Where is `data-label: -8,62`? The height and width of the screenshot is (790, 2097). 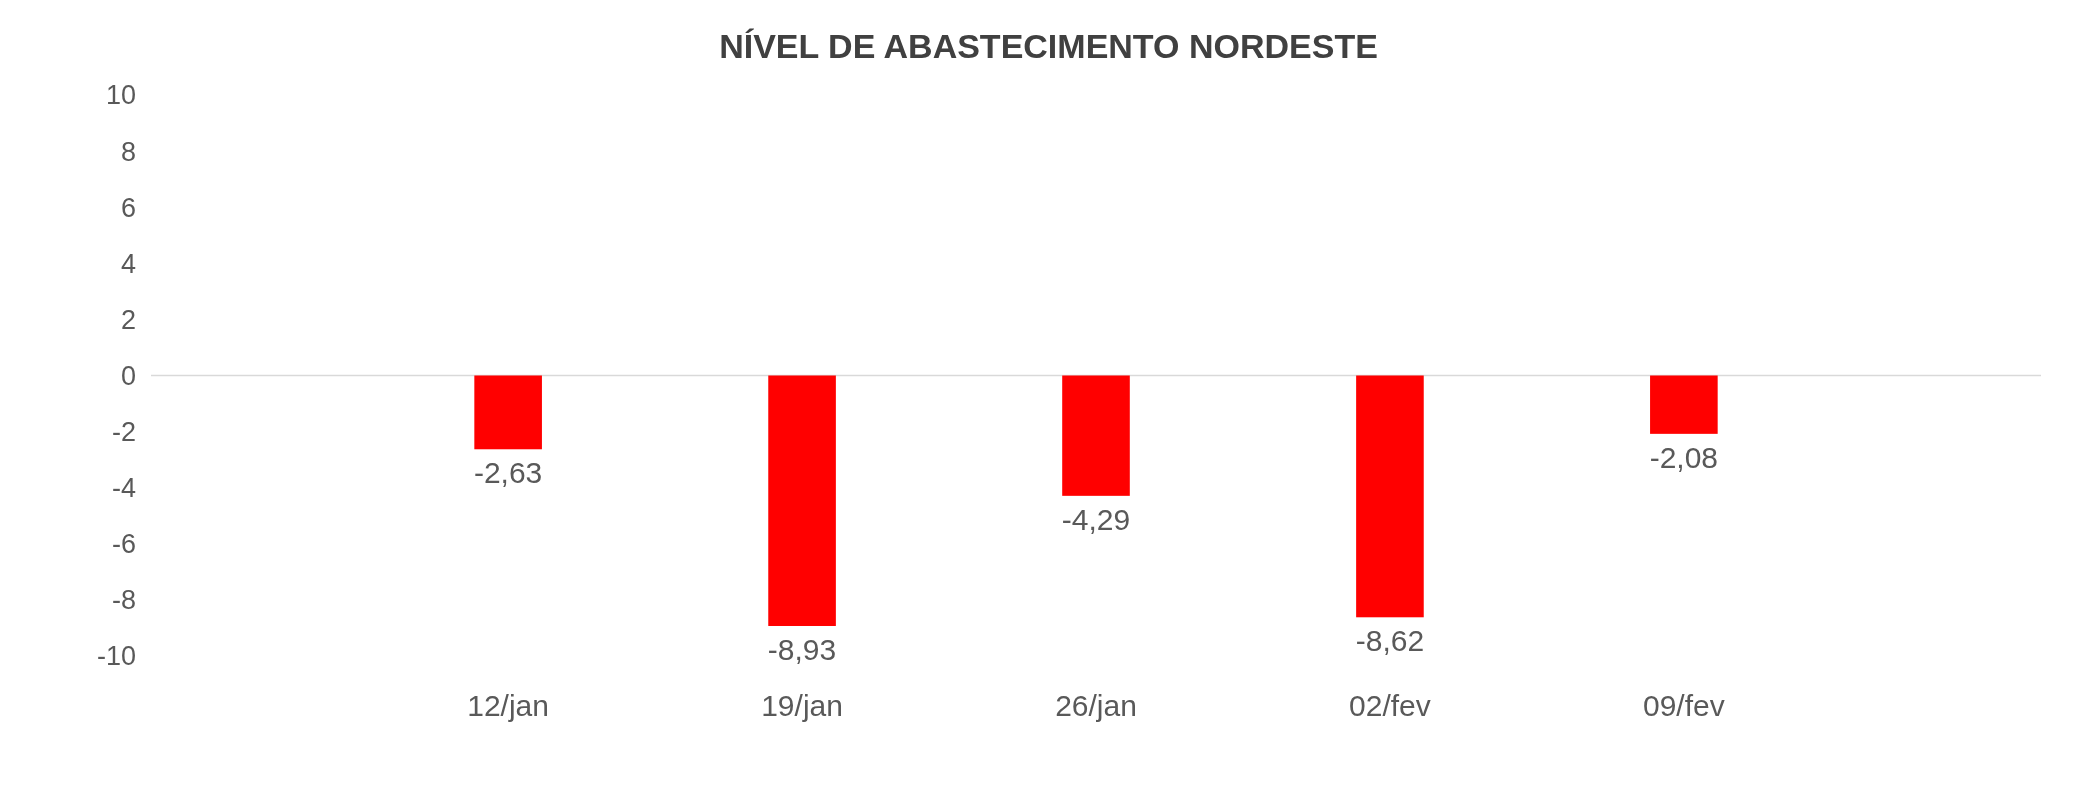
data-label: -8,62 is located at coordinates (1390, 641).